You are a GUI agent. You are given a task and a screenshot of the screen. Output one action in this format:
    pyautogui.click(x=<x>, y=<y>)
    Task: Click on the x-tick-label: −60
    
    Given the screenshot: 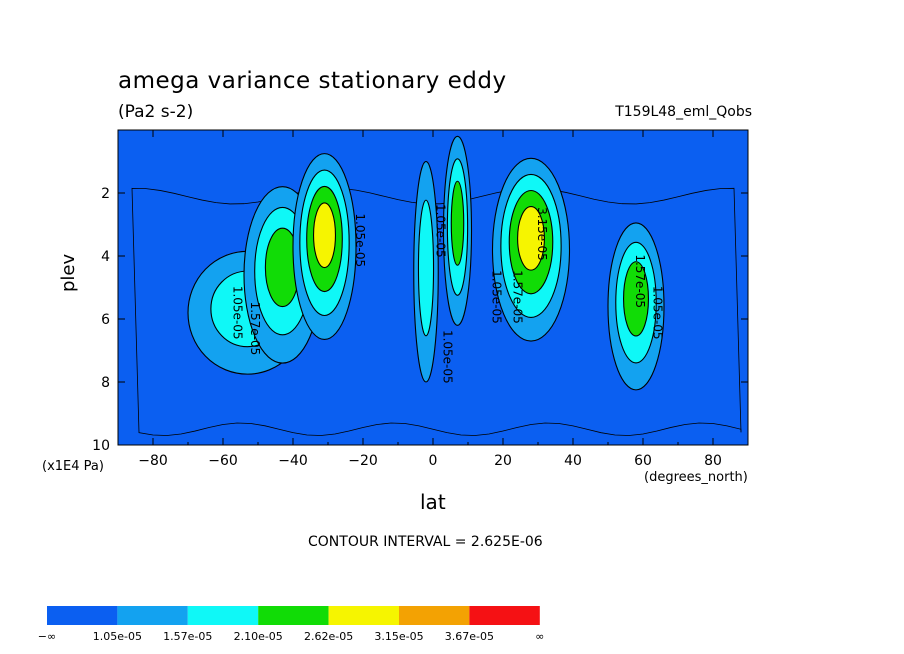 What is the action you would take?
    pyautogui.click(x=223, y=461)
    